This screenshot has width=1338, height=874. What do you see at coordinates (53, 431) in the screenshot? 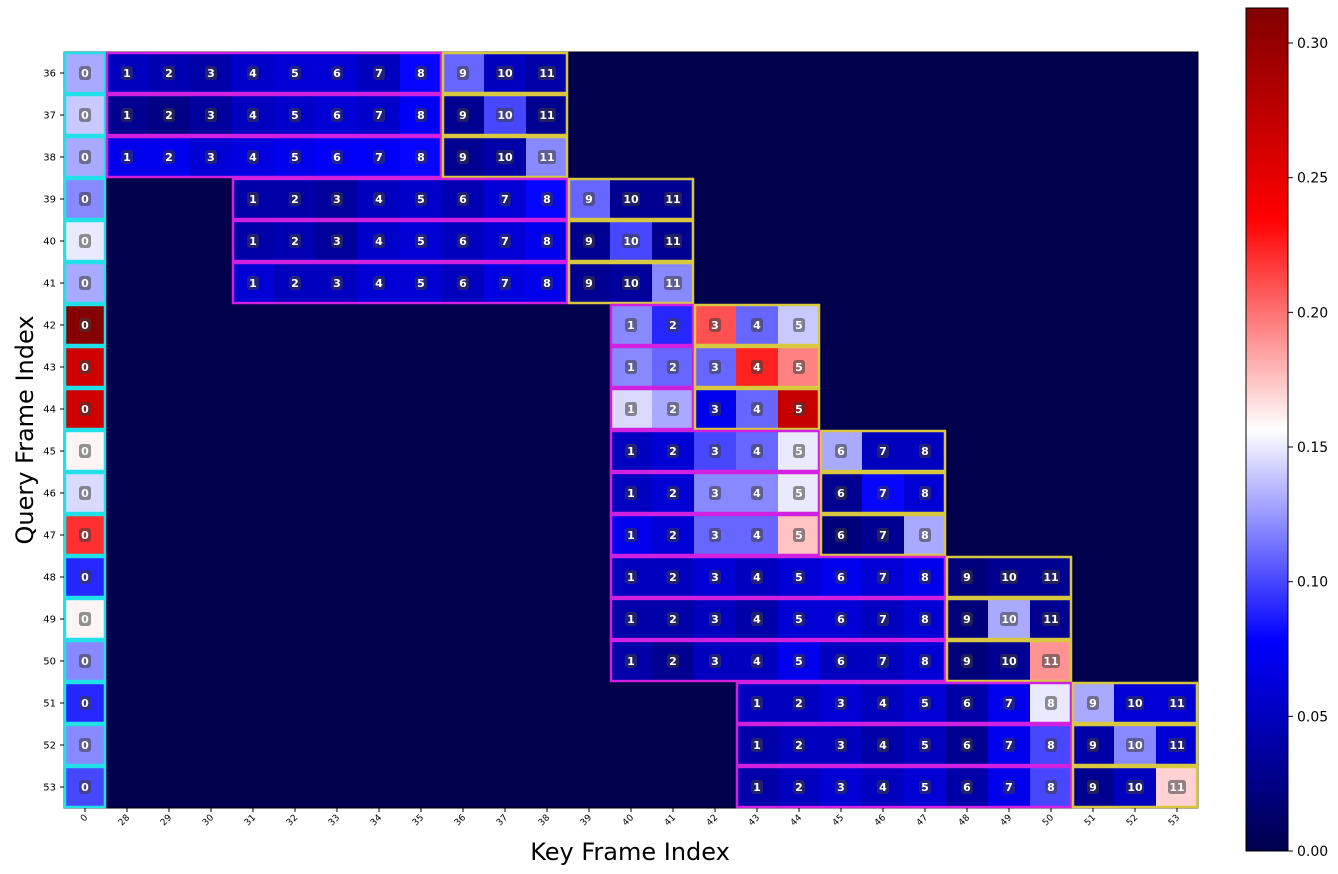
I see `y-axis-ticks: 36 37 38 39 40 41 42 43 44 45 46 47 48 49 50 51 52 53` at bounding box center [53, 431].